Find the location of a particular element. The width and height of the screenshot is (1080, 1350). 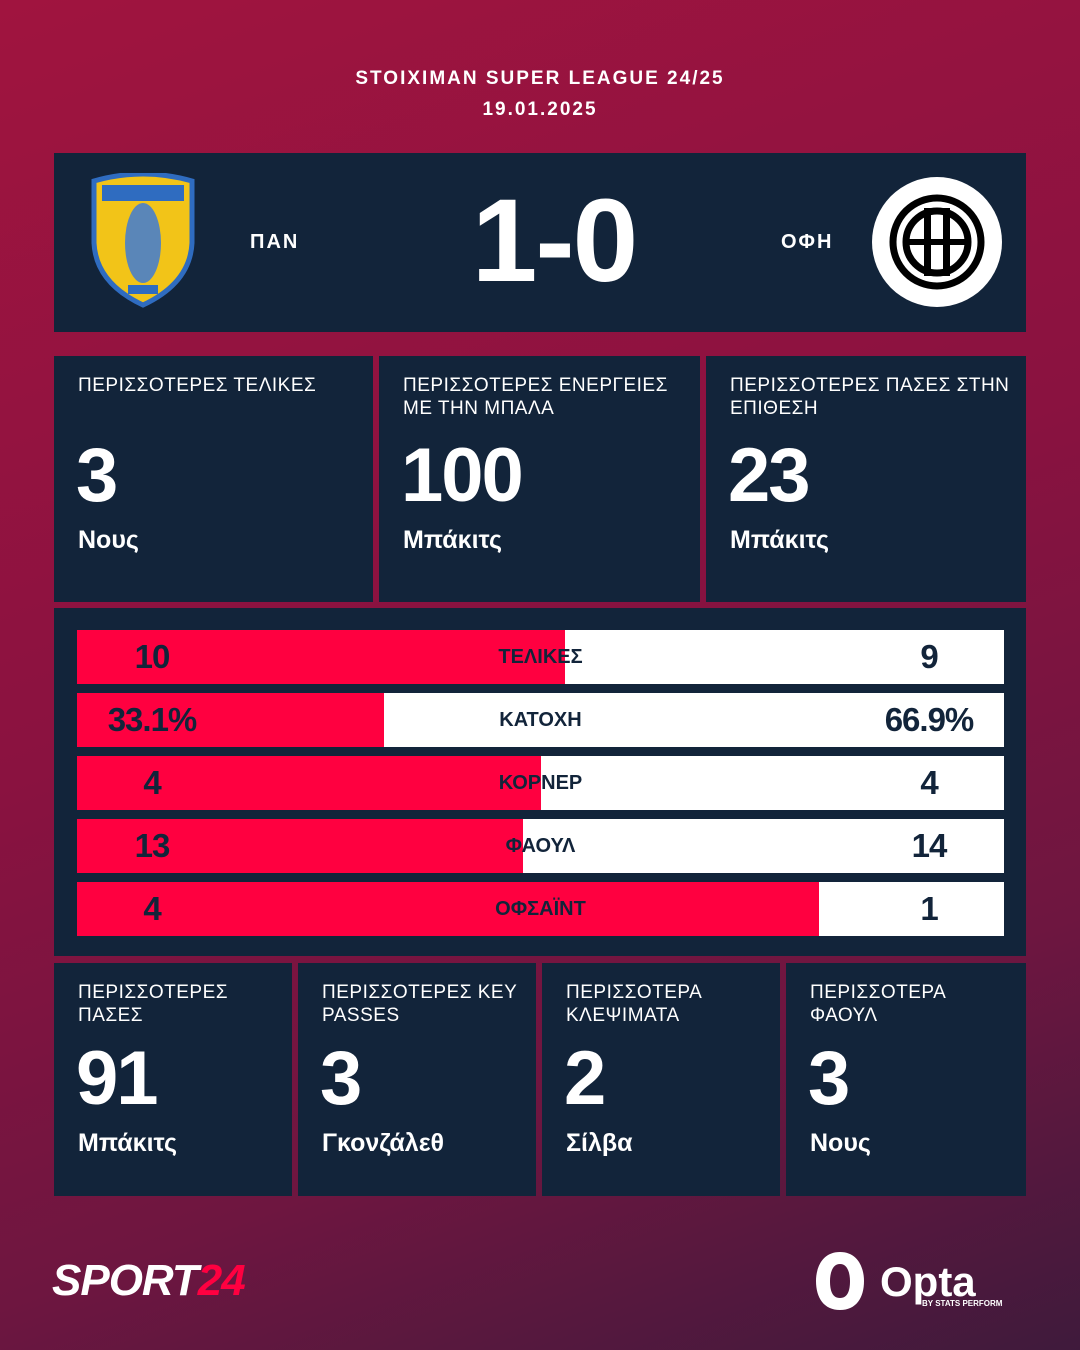

away-team: ΟΦΗ is located at coordinates (807, 242).